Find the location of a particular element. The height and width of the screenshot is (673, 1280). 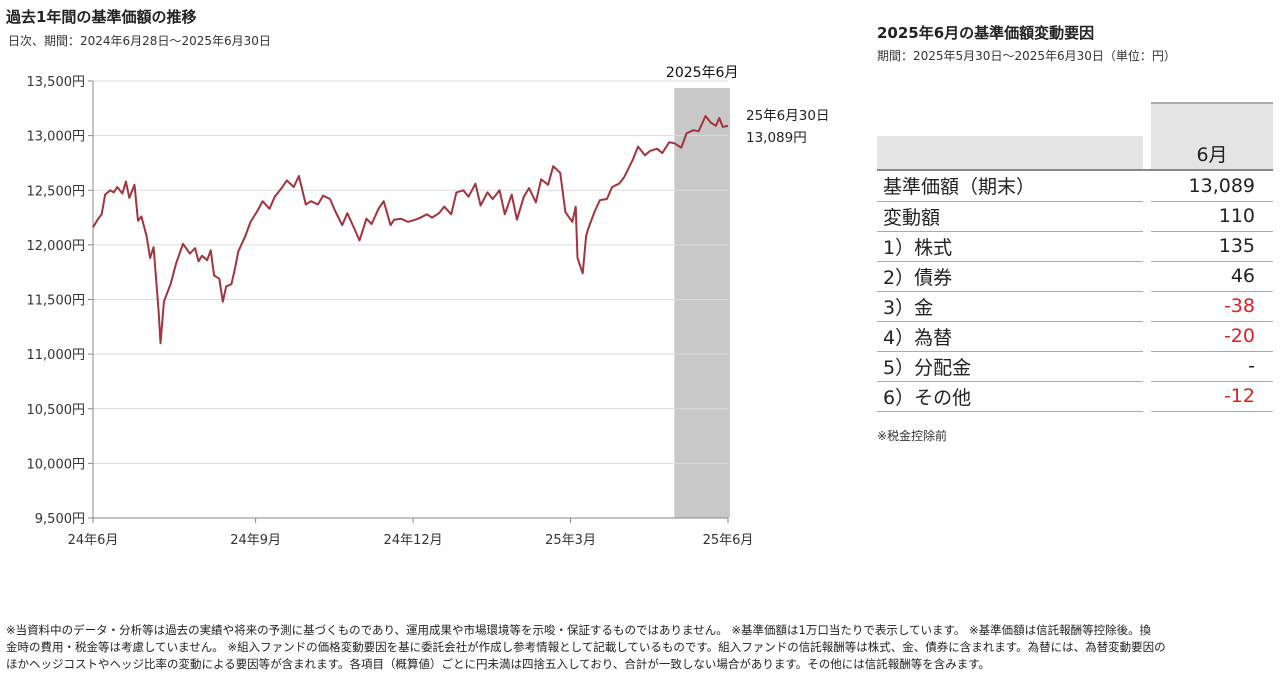

factor-row: 4）為替 -20 is located at coordinates (1075, 336).